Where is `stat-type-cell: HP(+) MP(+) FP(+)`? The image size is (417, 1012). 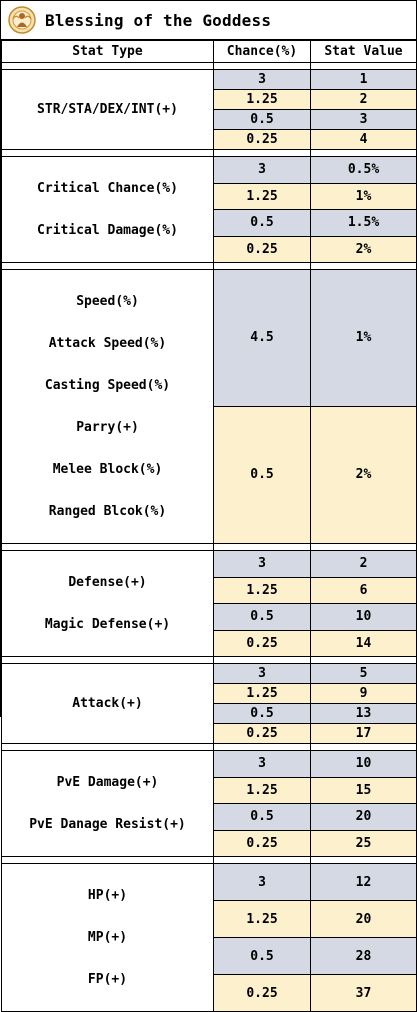 stat-type-cell: HP(+) MP(+) FP(+) is located at coordinates (107, 937).